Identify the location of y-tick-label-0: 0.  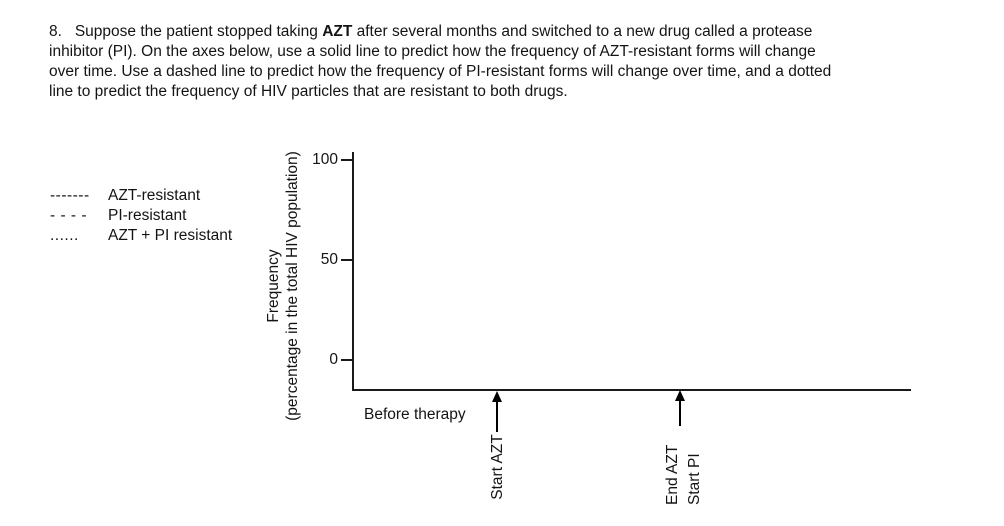
(333, 359).